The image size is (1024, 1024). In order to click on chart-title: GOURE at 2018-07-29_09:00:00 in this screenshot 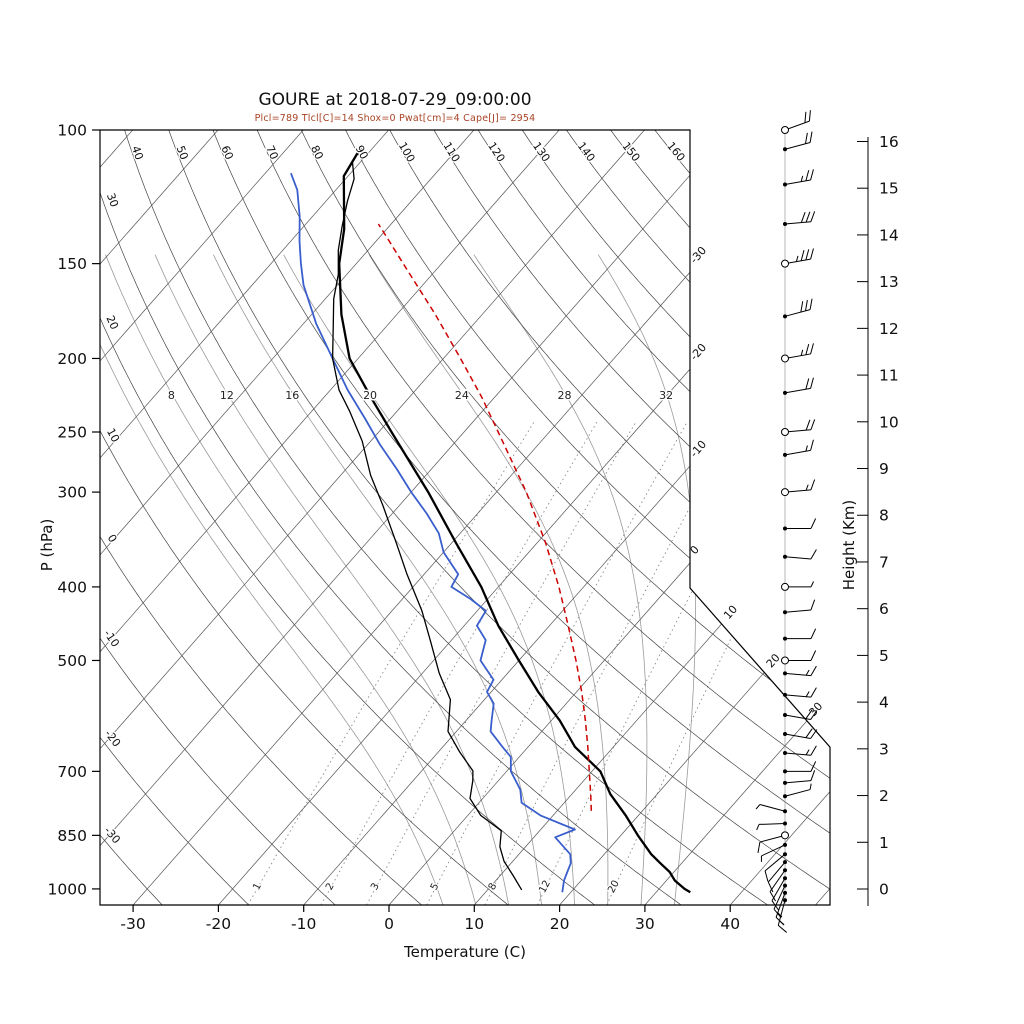, I will do `click(395, 100)`.